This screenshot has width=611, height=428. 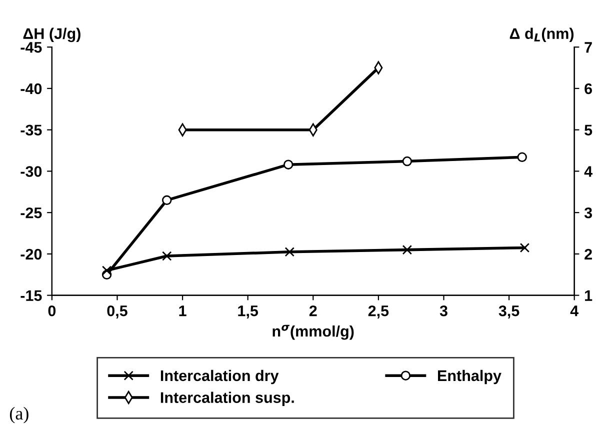 What do you see at coordinates (509, 311) in the screenshot?
I see `x-tick-label: 3,5` at bounding box center [509, 311].